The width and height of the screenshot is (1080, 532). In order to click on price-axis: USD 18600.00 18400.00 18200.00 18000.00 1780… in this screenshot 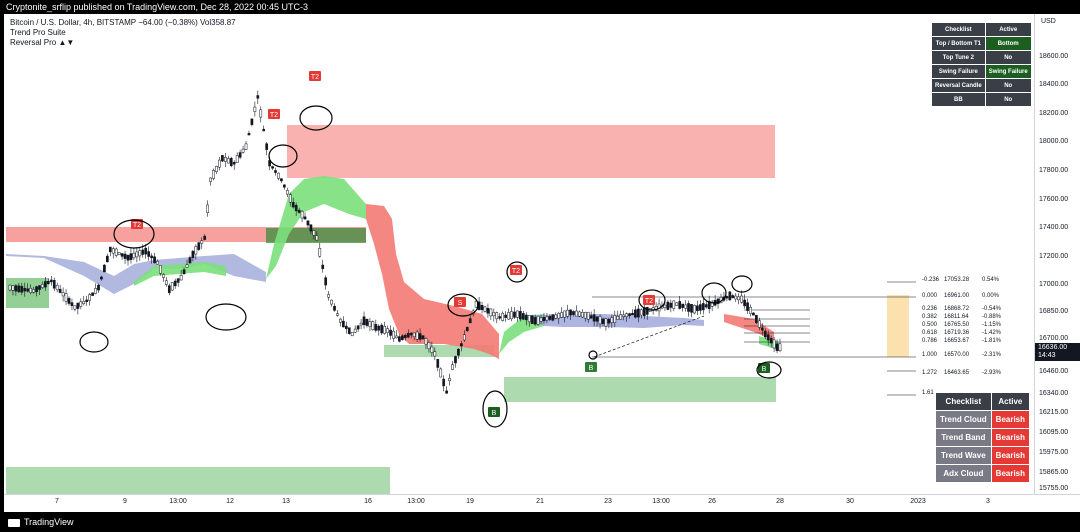, I will do `click(1057, 254)`.